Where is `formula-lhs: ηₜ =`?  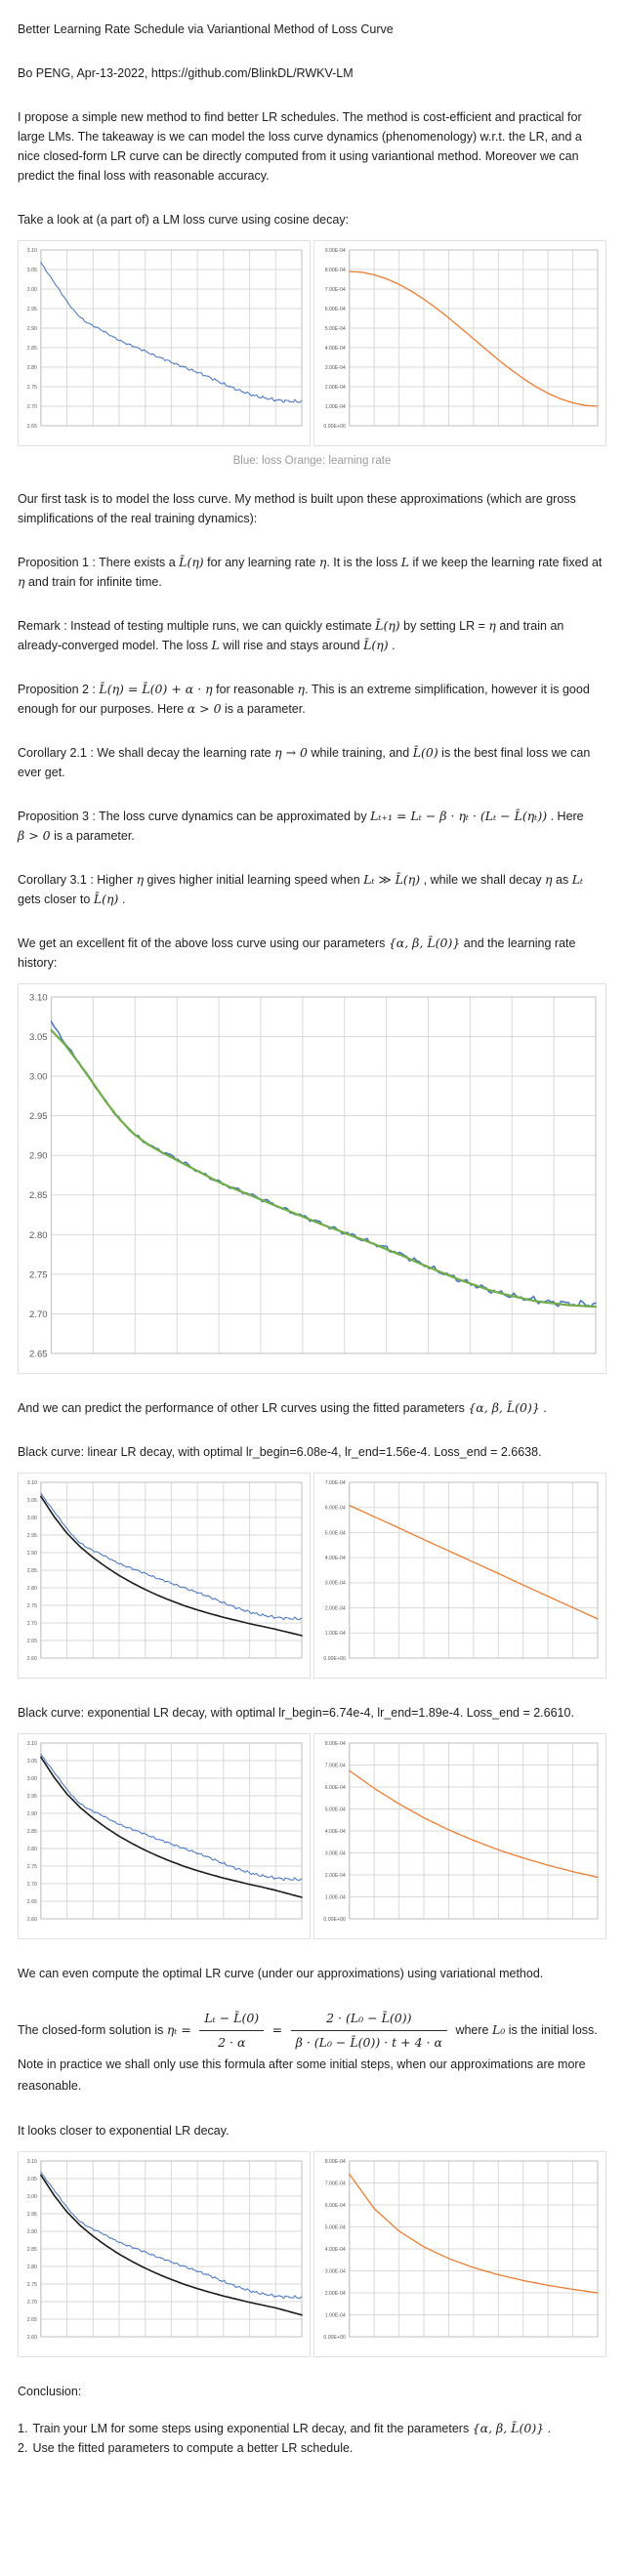
formula-lhs: ηₜ = is located at coordinates (178, 2029).